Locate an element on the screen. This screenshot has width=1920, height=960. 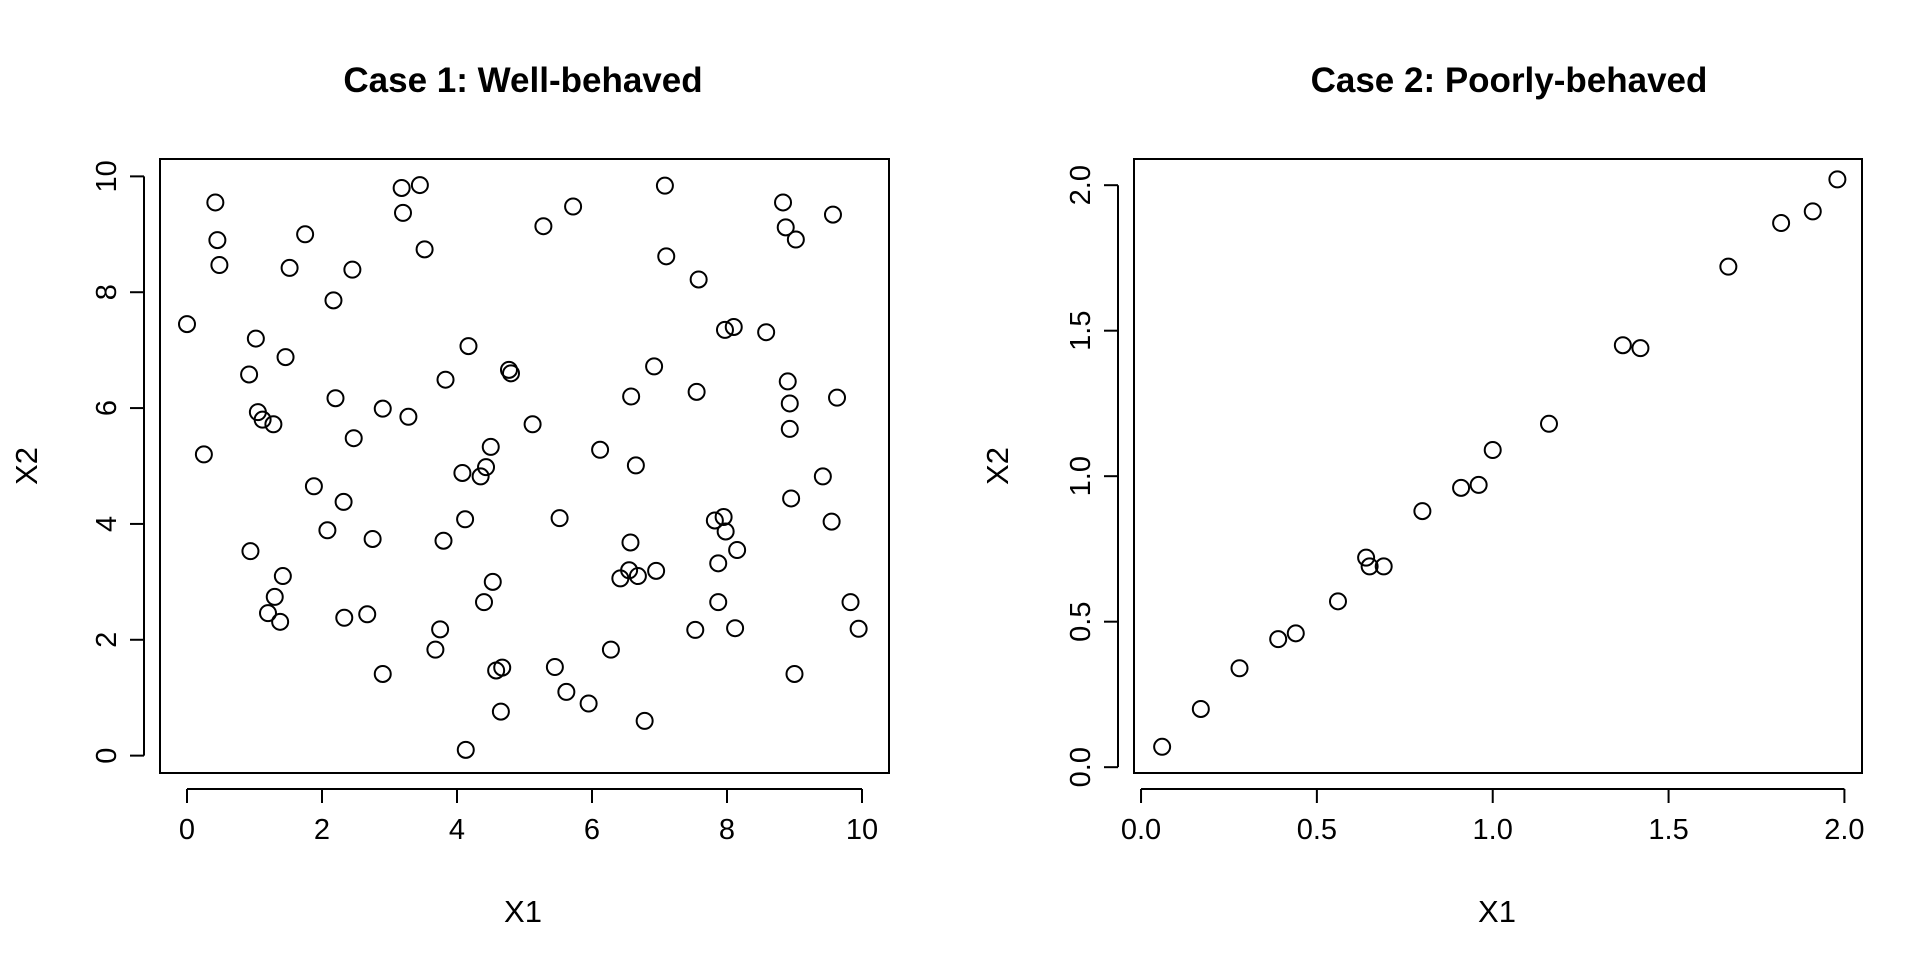
x-tick-label: 6 is located at coordinates (592, 830).